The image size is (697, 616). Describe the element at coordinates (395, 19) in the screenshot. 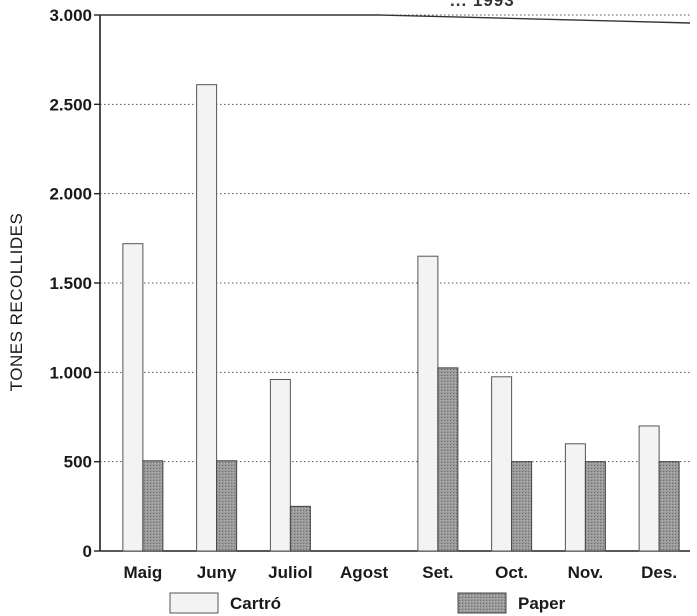

I see `top-border-line` at that location.